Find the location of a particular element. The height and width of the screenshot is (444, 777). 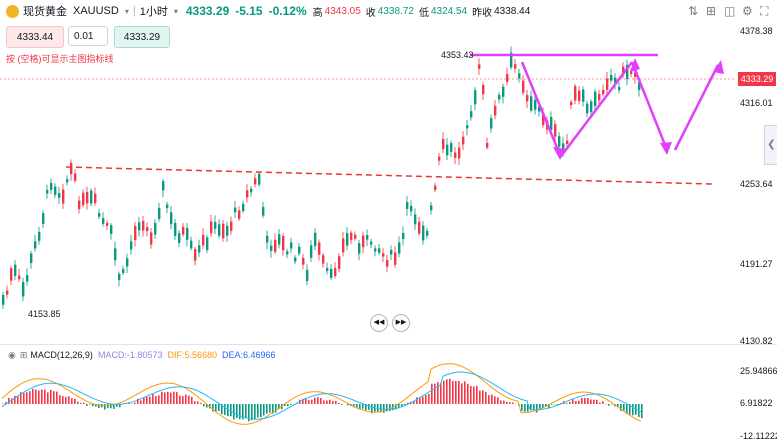

pane-divider is located at coordinates (388, 344).